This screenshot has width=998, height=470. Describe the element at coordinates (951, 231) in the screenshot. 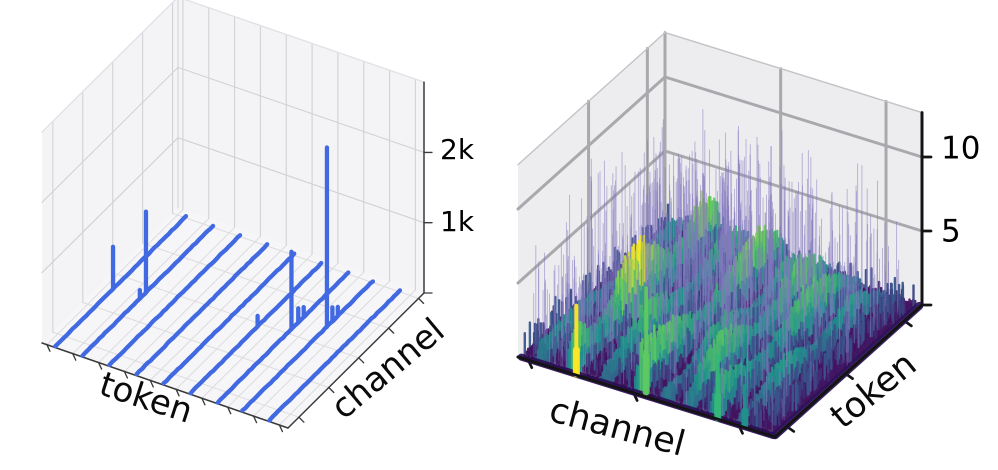

I see `right-ztick-5: 5` at that location.